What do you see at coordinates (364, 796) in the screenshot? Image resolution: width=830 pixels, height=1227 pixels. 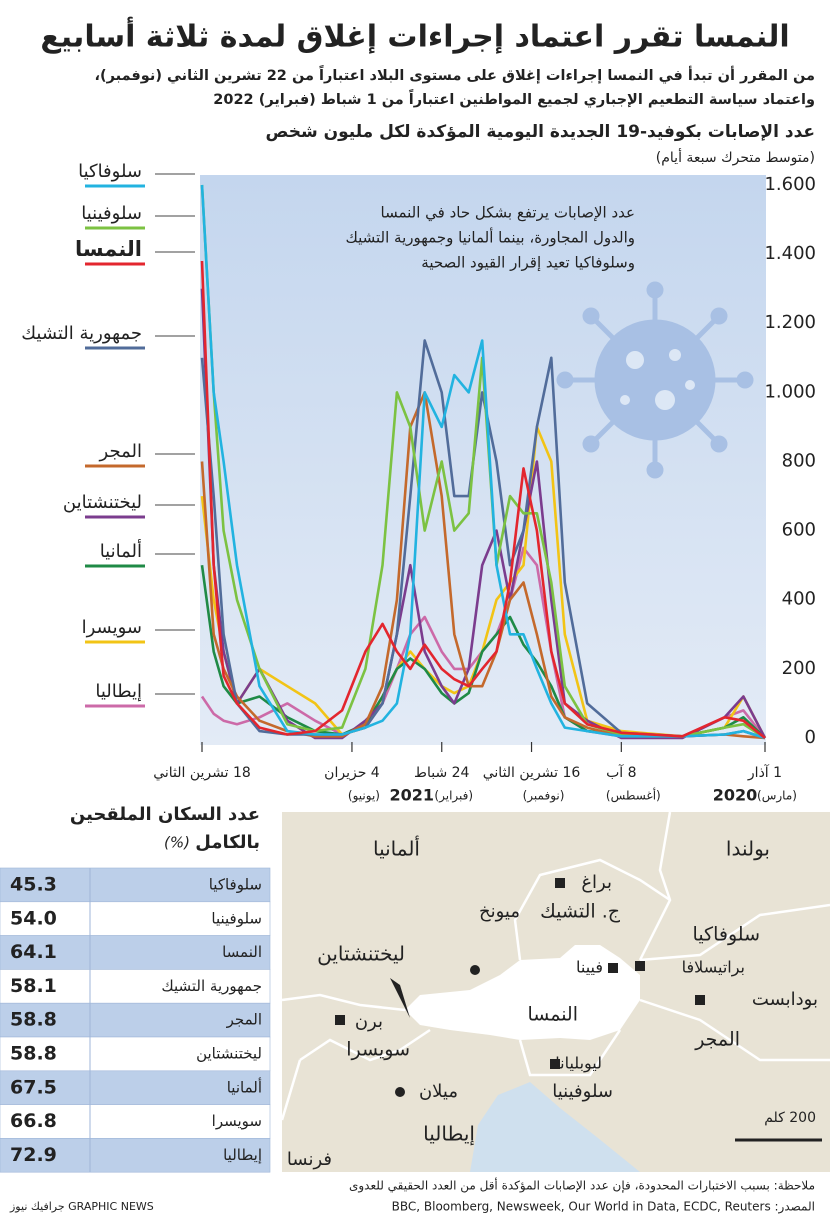 I see `x-tick-sublabel: (يونيو)` at bounding box center [364, 796].